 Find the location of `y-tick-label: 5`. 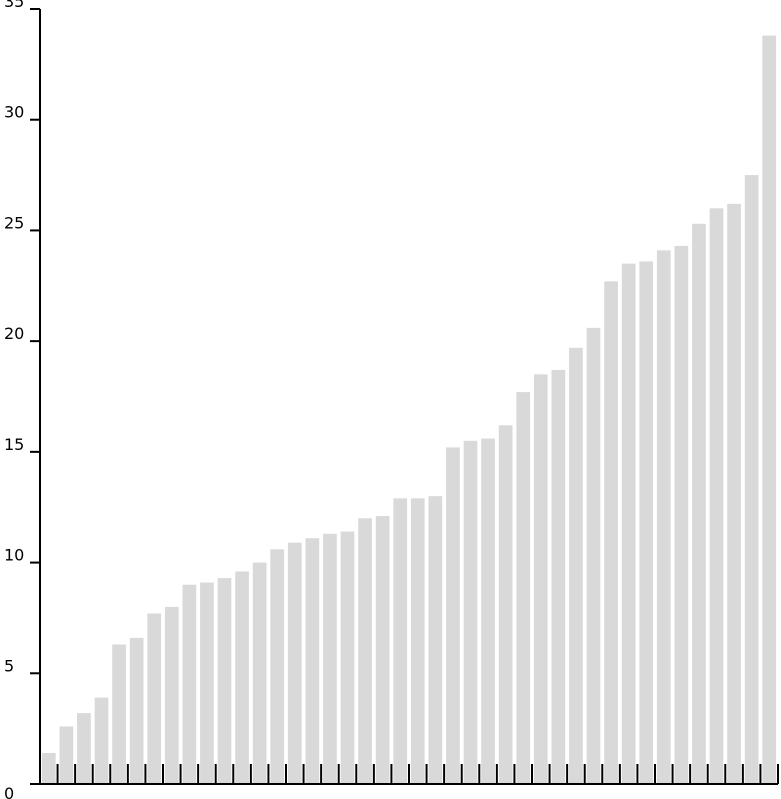

y-tick-label: 5 is located at coordinates (9, 665).